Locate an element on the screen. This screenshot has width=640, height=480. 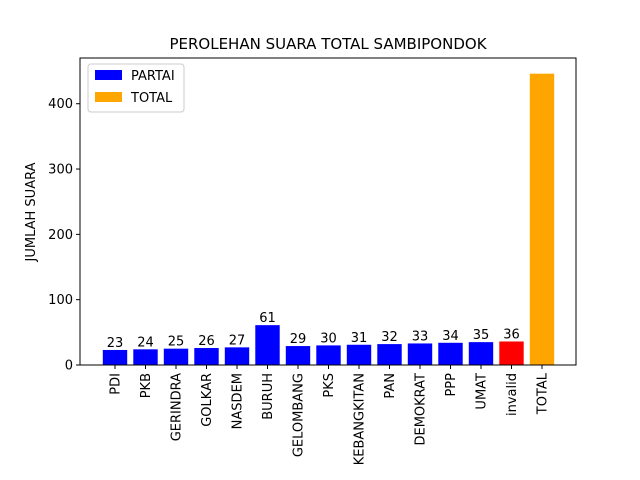
y-axis-label: JUMLAH SUARA is located at coordinates (31, 212).